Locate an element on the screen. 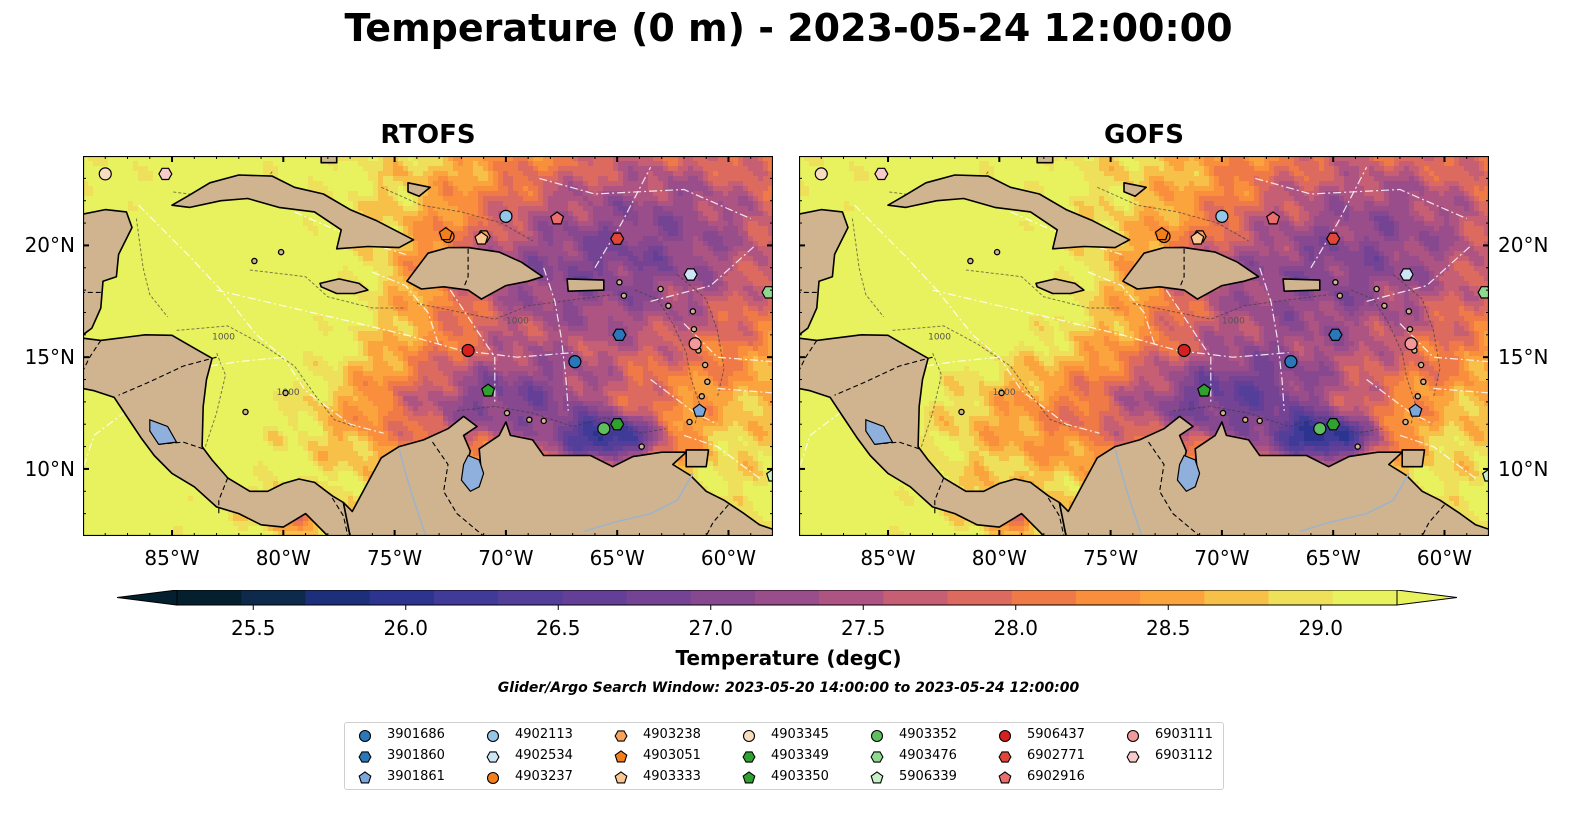 The image size is (1577, 827). rtofs-panel-title: RTOFS is located at coordinates (428, 135).